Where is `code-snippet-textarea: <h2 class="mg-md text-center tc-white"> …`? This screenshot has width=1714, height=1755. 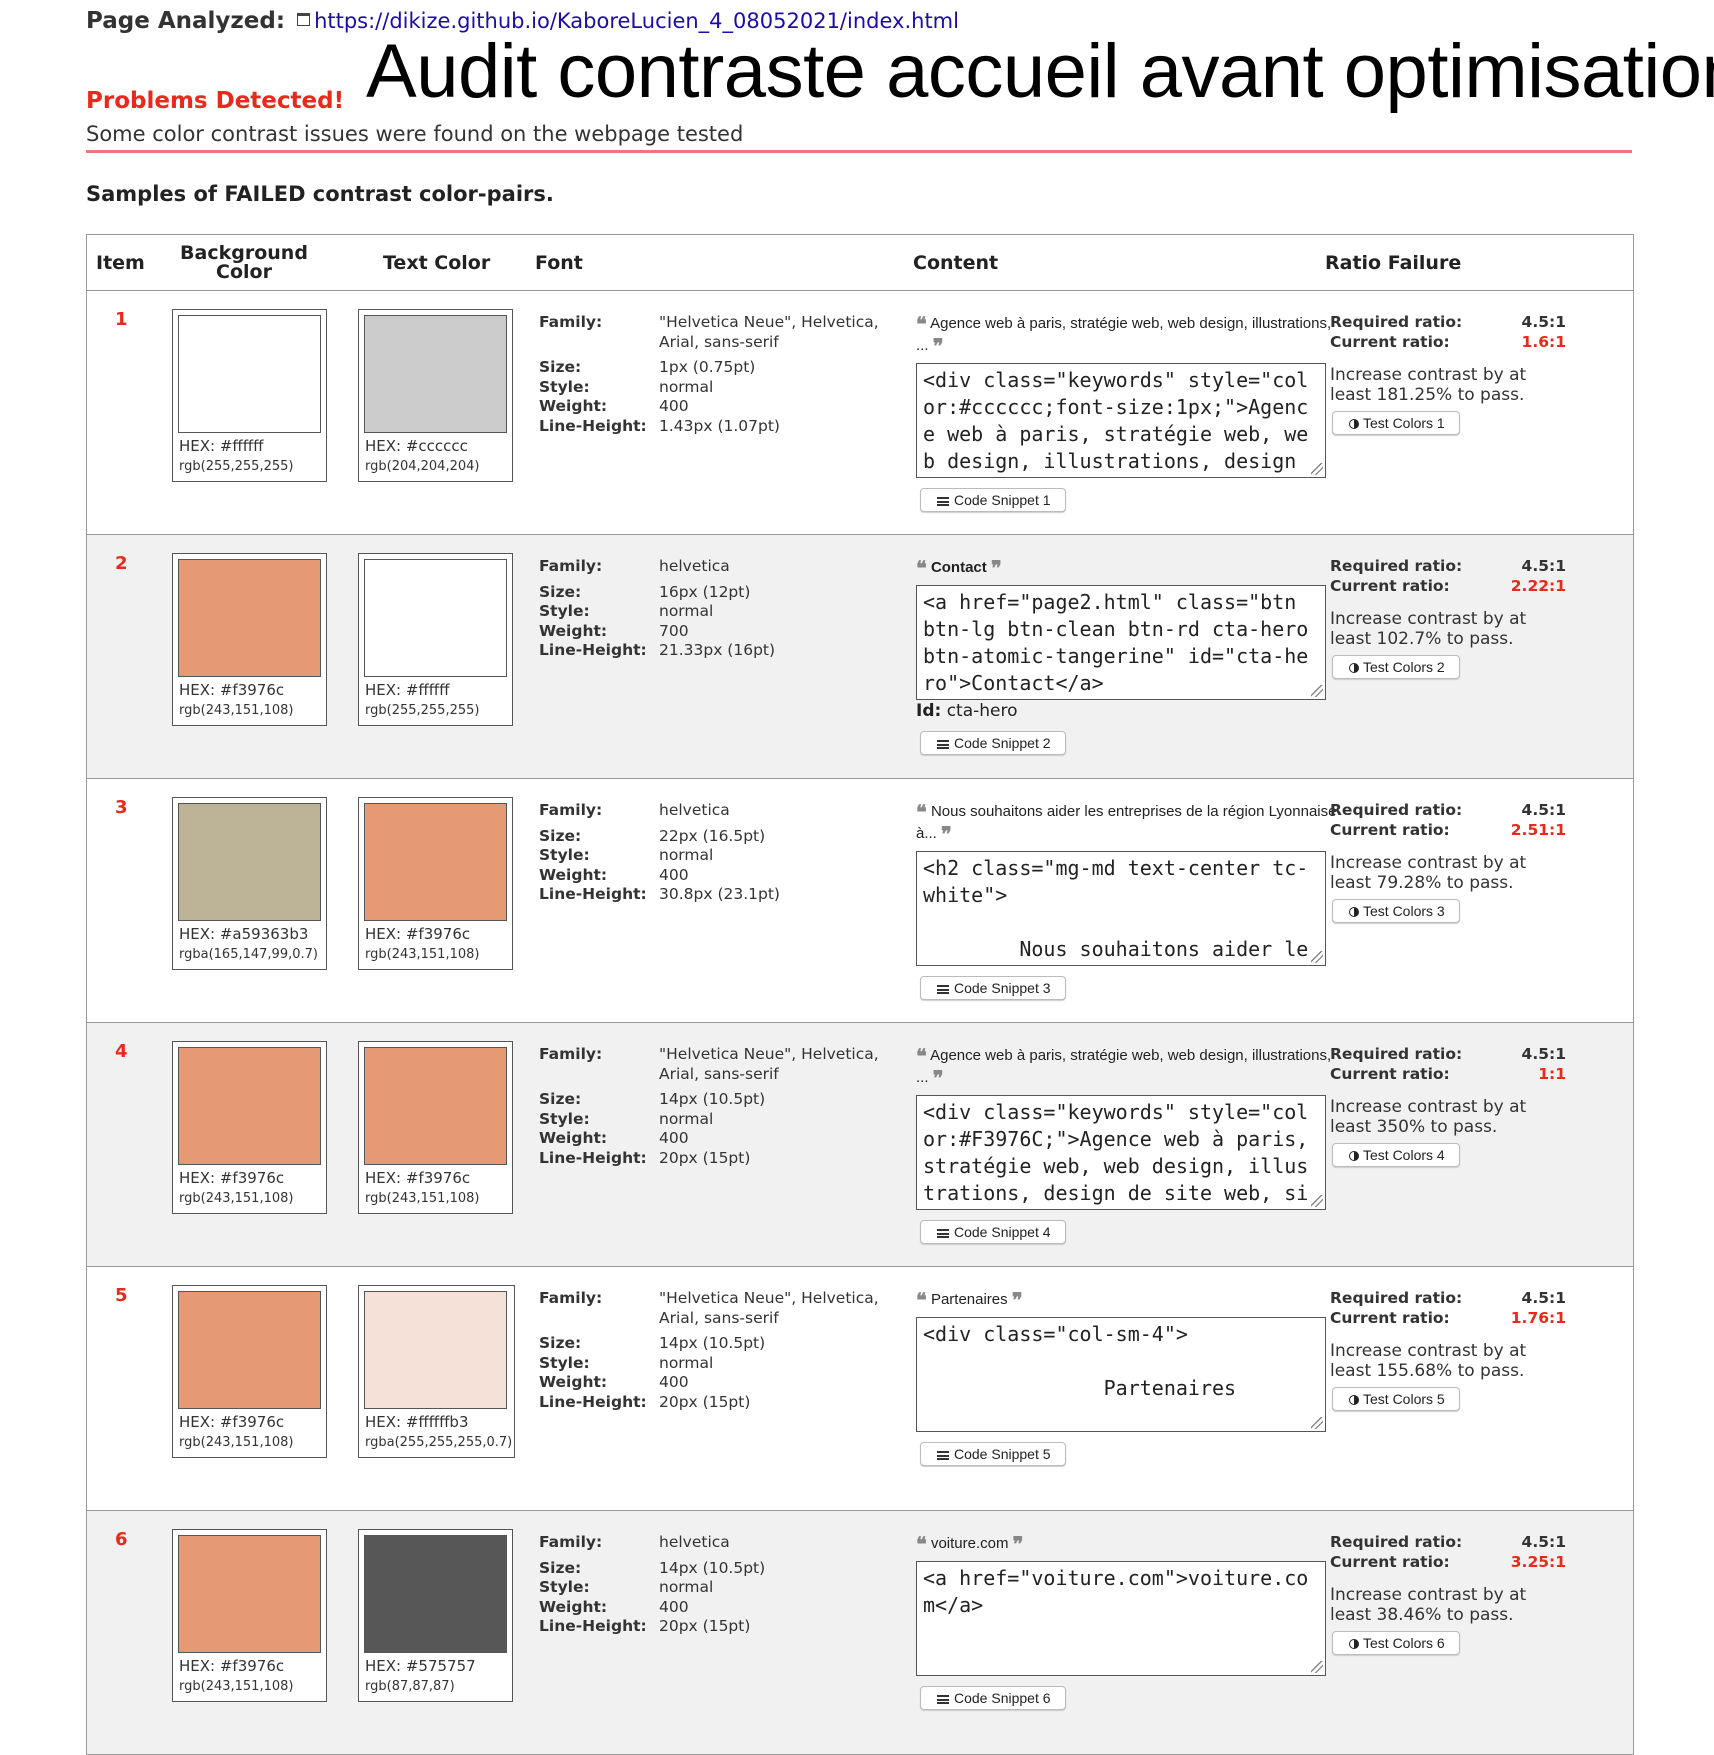 code-snippet-textarea: <h2 class="mg-md text-center tc-white"> … is located at coordinates (1121, 908).